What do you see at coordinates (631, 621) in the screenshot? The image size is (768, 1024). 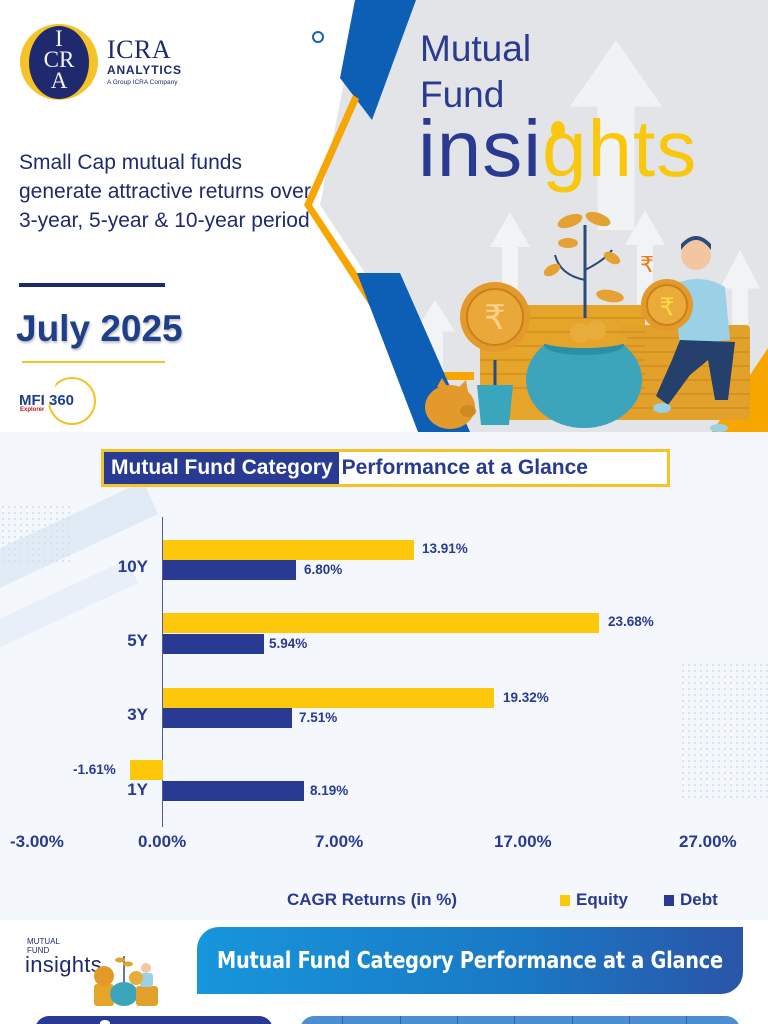 I see `value-label-equity-5y: 23.68%` at bounding box center [631, 621].